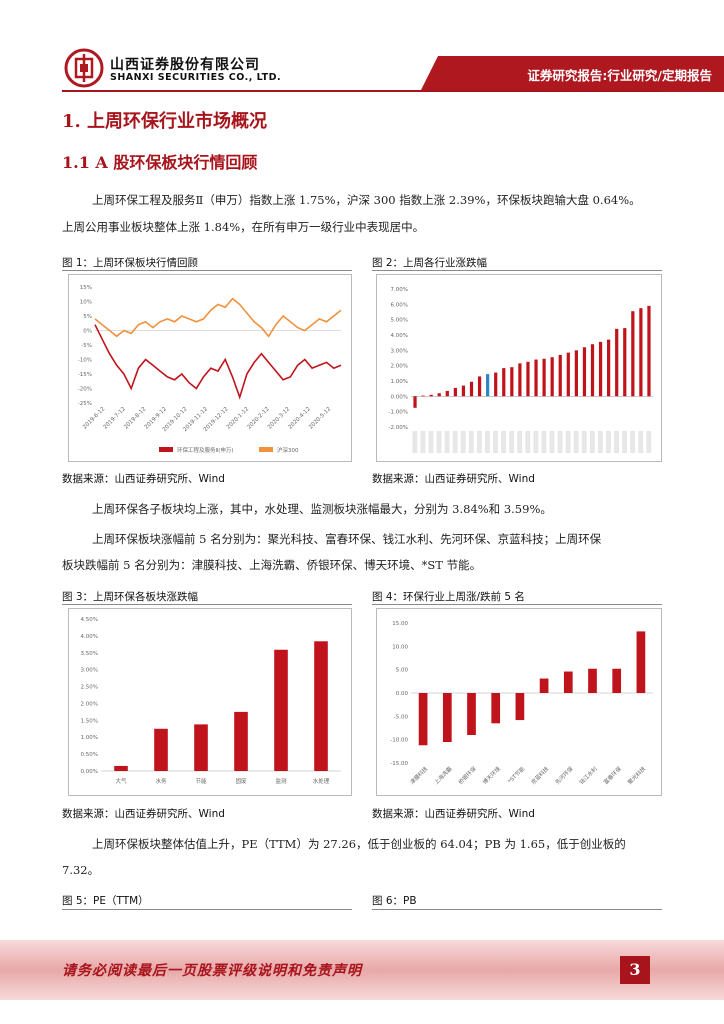 Image resolution: width=724 pixels, height=1024 pixels. Describe the element at coordinates (218, 362) in the screenshot. I see `series-line` at that location.